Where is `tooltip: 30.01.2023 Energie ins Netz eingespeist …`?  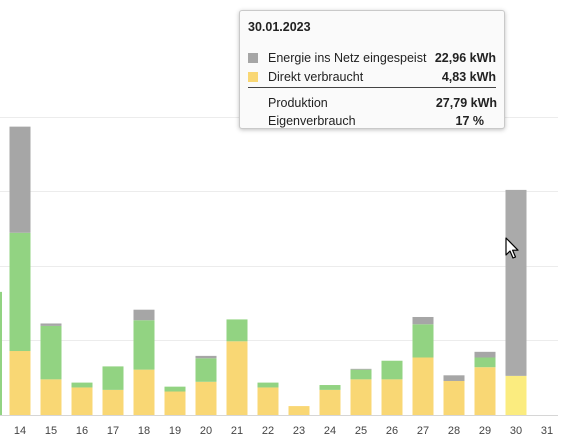
tooltip: 30.01.2023 Energie ins Netz eingespeist … is located at coordinates (372, 69).